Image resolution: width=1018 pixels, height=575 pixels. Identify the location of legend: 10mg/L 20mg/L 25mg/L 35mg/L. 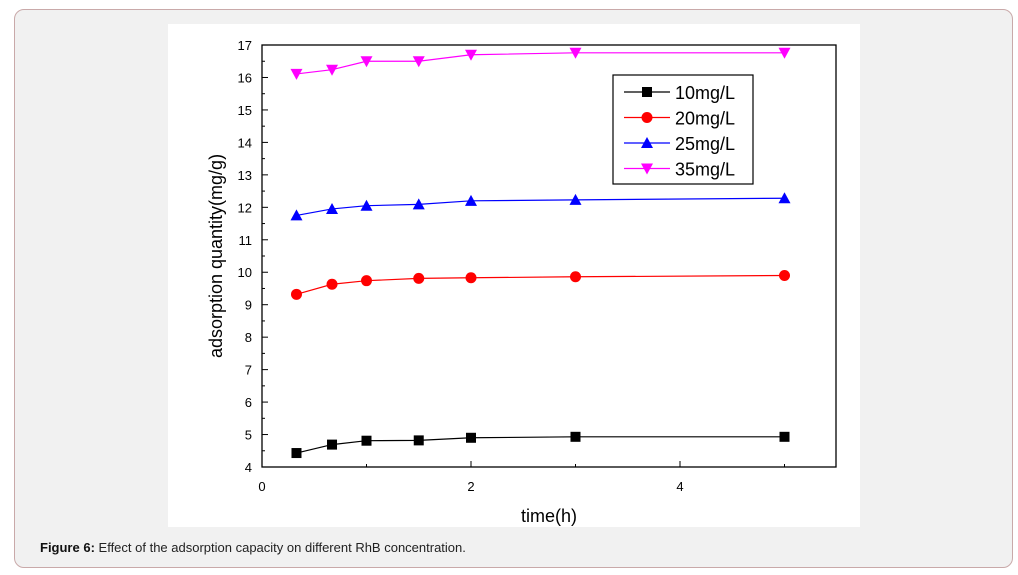
(683, 129).